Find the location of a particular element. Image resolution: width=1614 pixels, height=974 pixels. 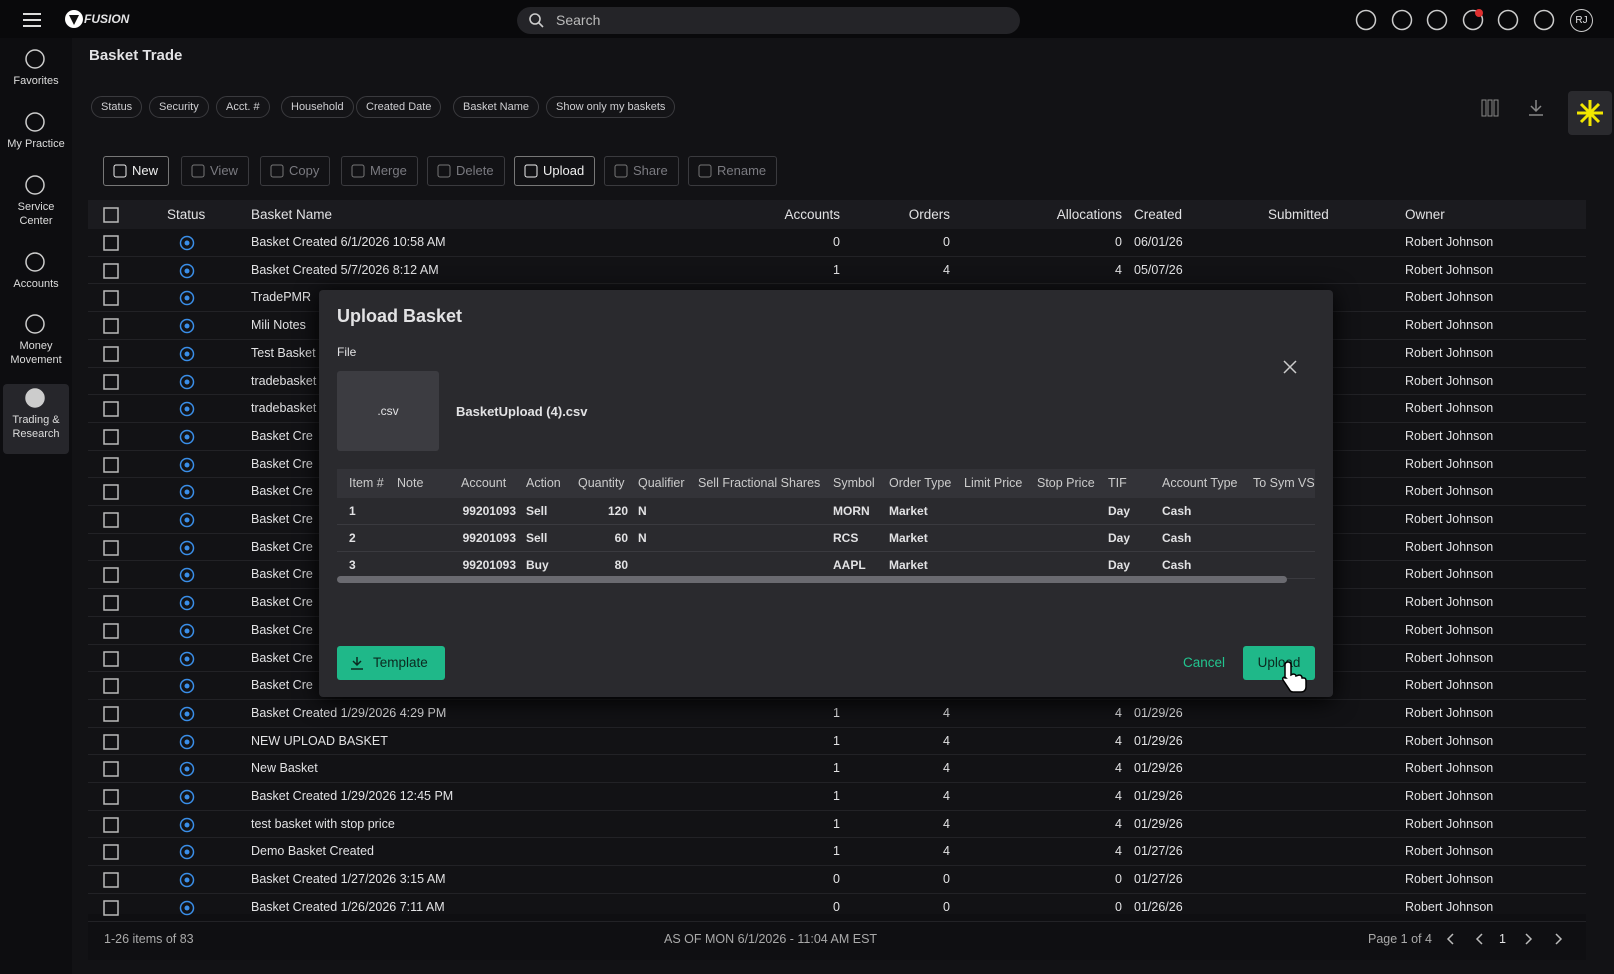

table-cell: Test Basket is located at coordinates (283, 352).